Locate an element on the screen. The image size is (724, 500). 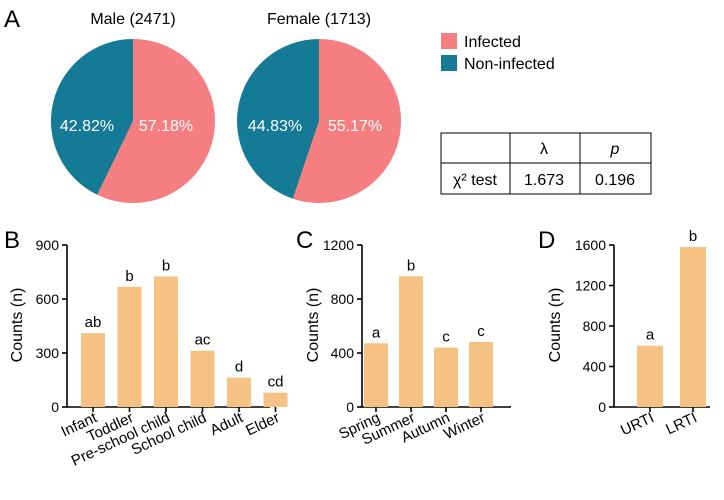
significance-label: d is located at coordinates (239, 367).